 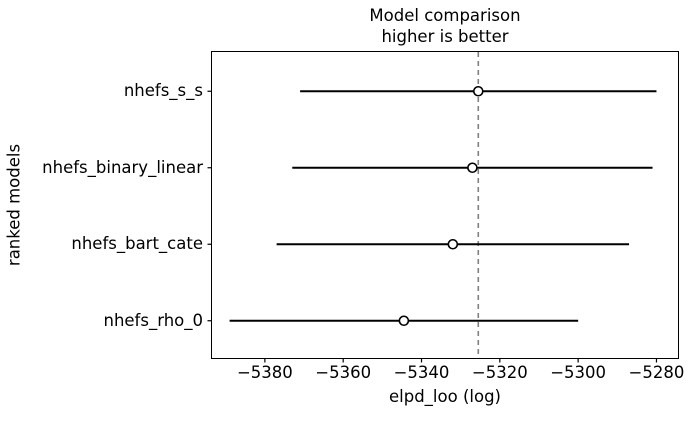 What do you see at coordinates (343, 372) in the screenshot?
I see `x-tick-label: −5360` at bounding box center [343, 372].